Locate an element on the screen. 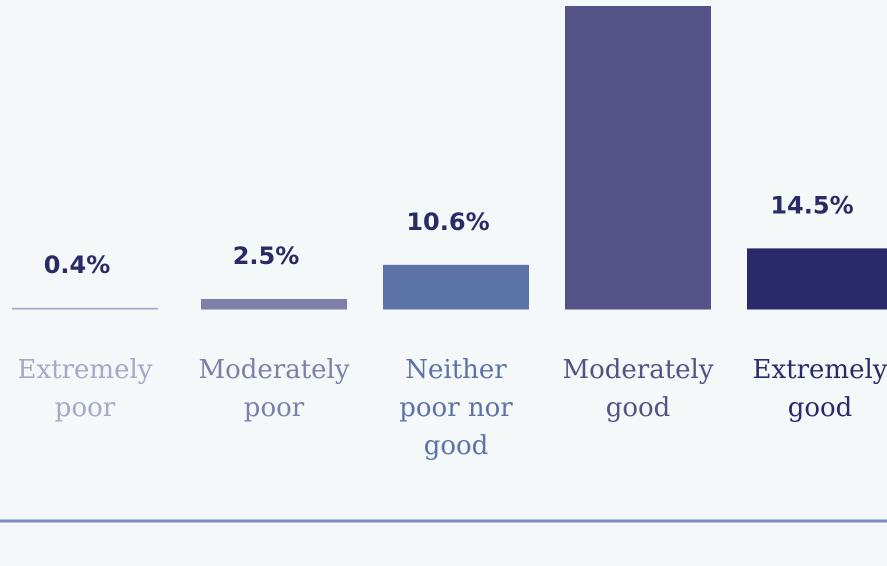 This screenshot has height=566, width=887. category-label-0: Extremely poor is located at coordinates (85, 389).